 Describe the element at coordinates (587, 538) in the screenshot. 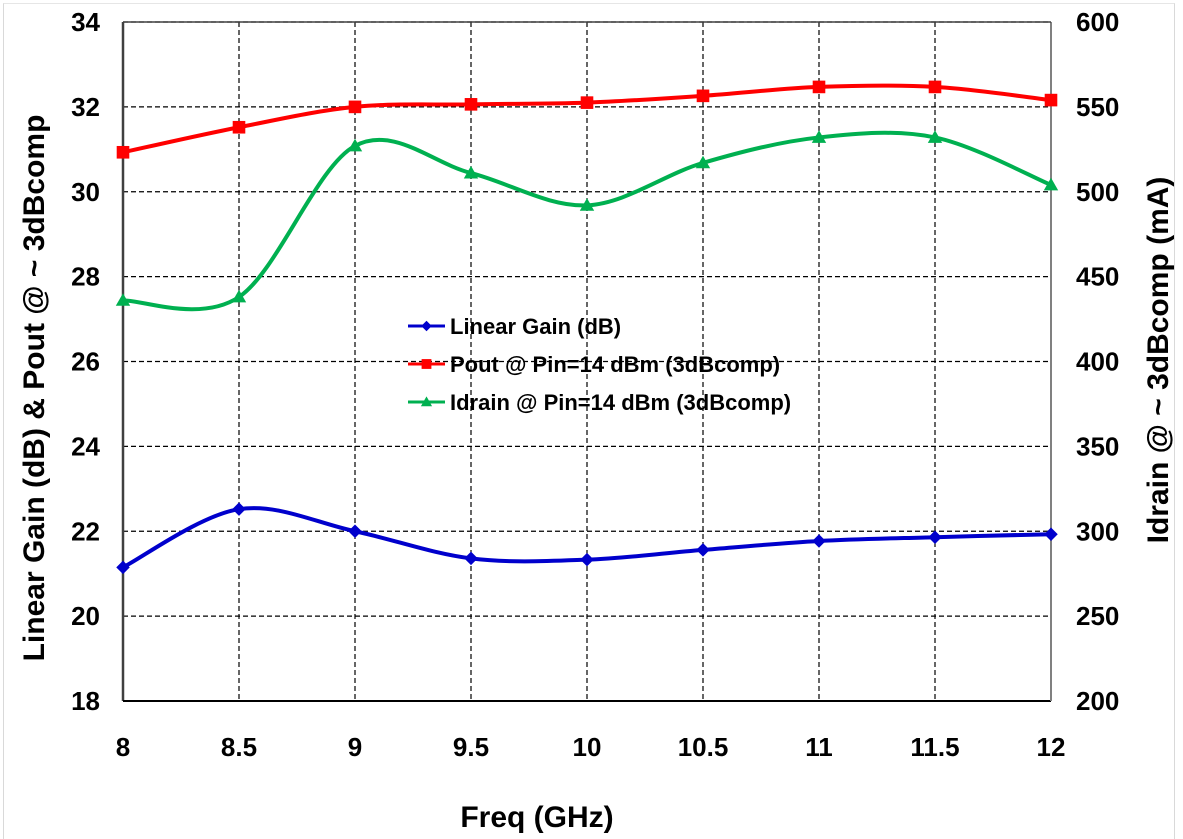

I see `series-linear-gain` at that location.